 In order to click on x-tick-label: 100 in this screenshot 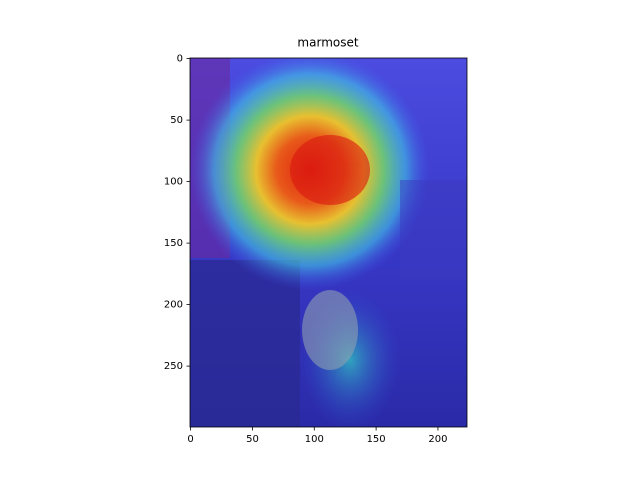, I will do `click(314, 439)`.